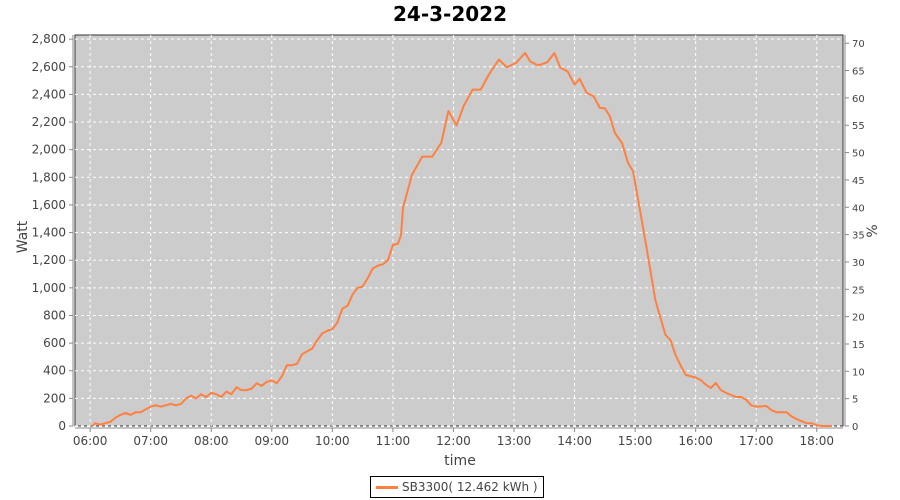 This screenshot has height=500, width=900. I want to click on y-tick-label: 1,400, so click(49, 233).